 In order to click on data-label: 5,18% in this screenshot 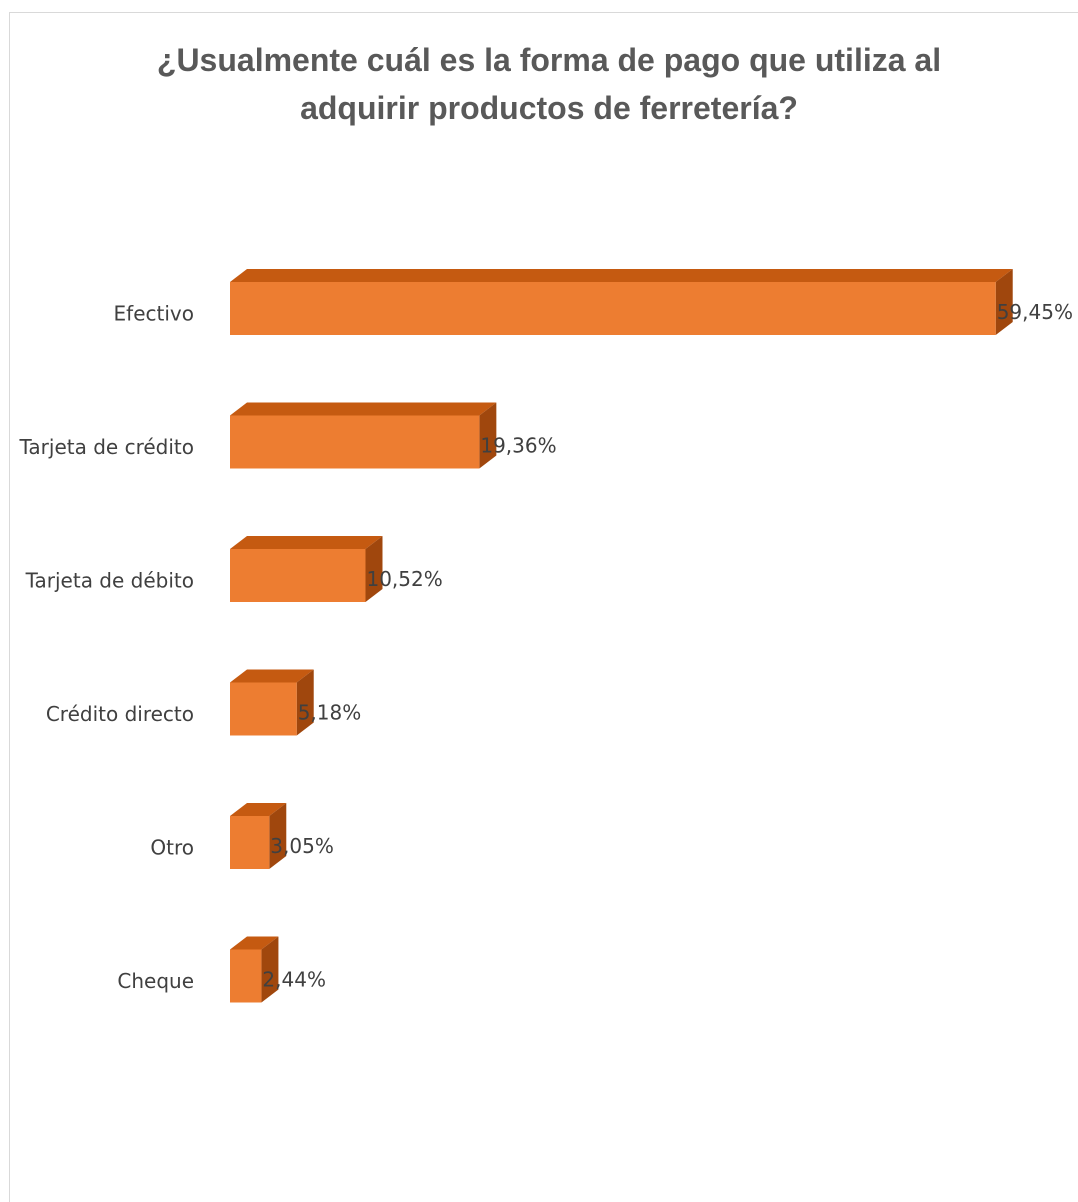, I will do `click(330, 713)`.